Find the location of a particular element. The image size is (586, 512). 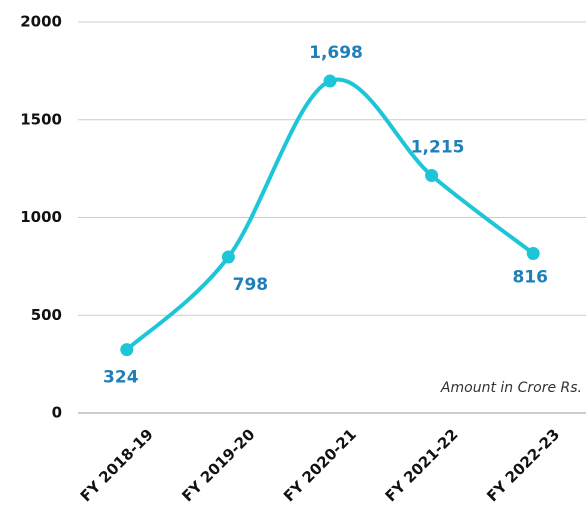

value-label: 816 is located at coordinates (530, 277).